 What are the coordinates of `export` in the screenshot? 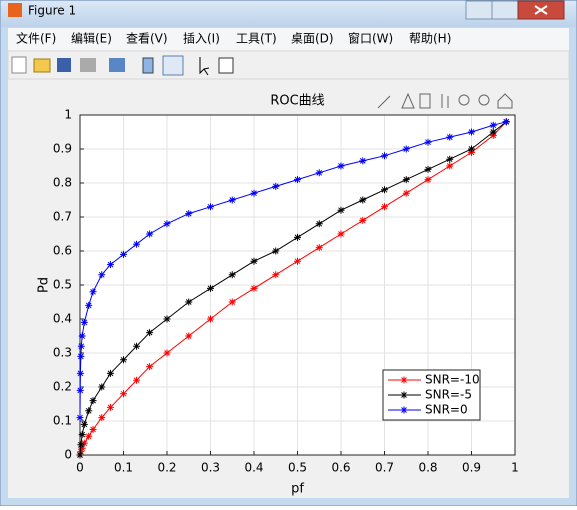 It's located at (384, 102).